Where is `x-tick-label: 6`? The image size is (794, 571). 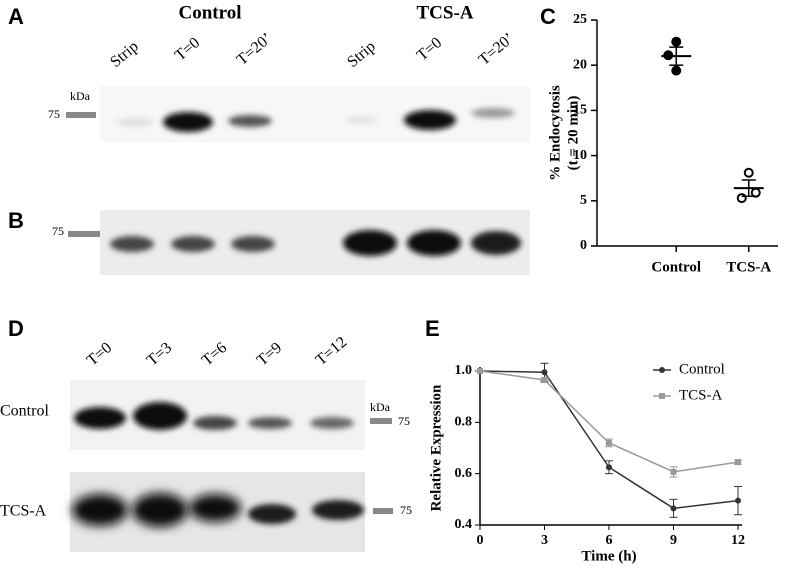
x-tick-label: 6 is located at coordinates (609, 540).